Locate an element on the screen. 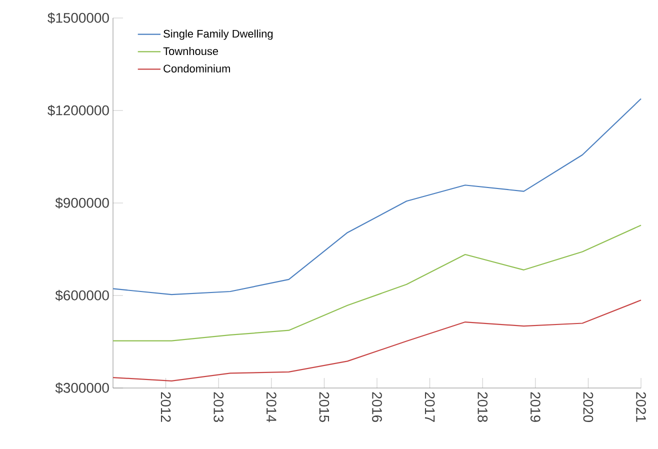 Image resolution: width=658 pixels, height=449 pixels. x-tick-label: 2017 is located at coordinates (429, 407).